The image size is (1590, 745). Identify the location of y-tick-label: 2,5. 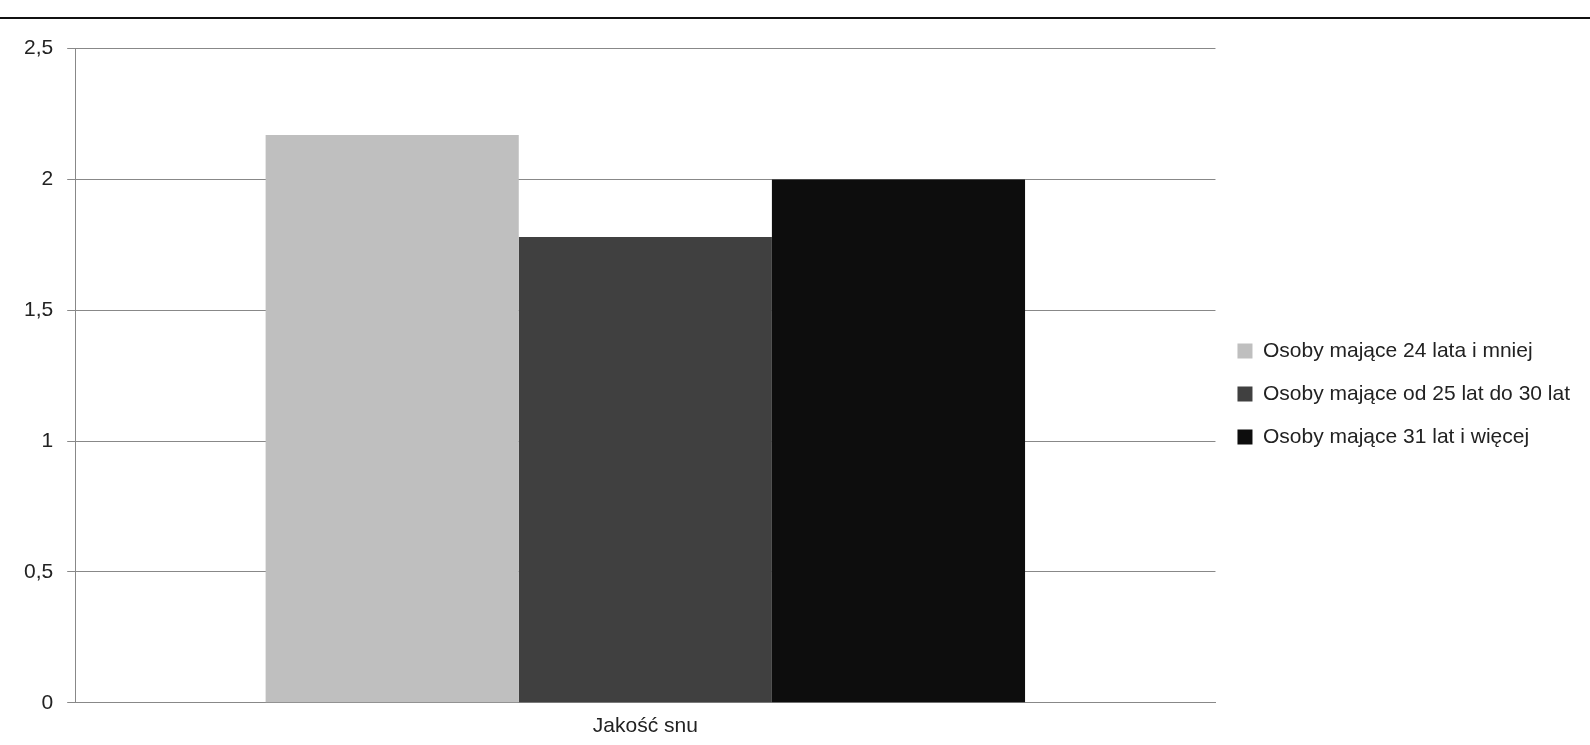
(38, 47).